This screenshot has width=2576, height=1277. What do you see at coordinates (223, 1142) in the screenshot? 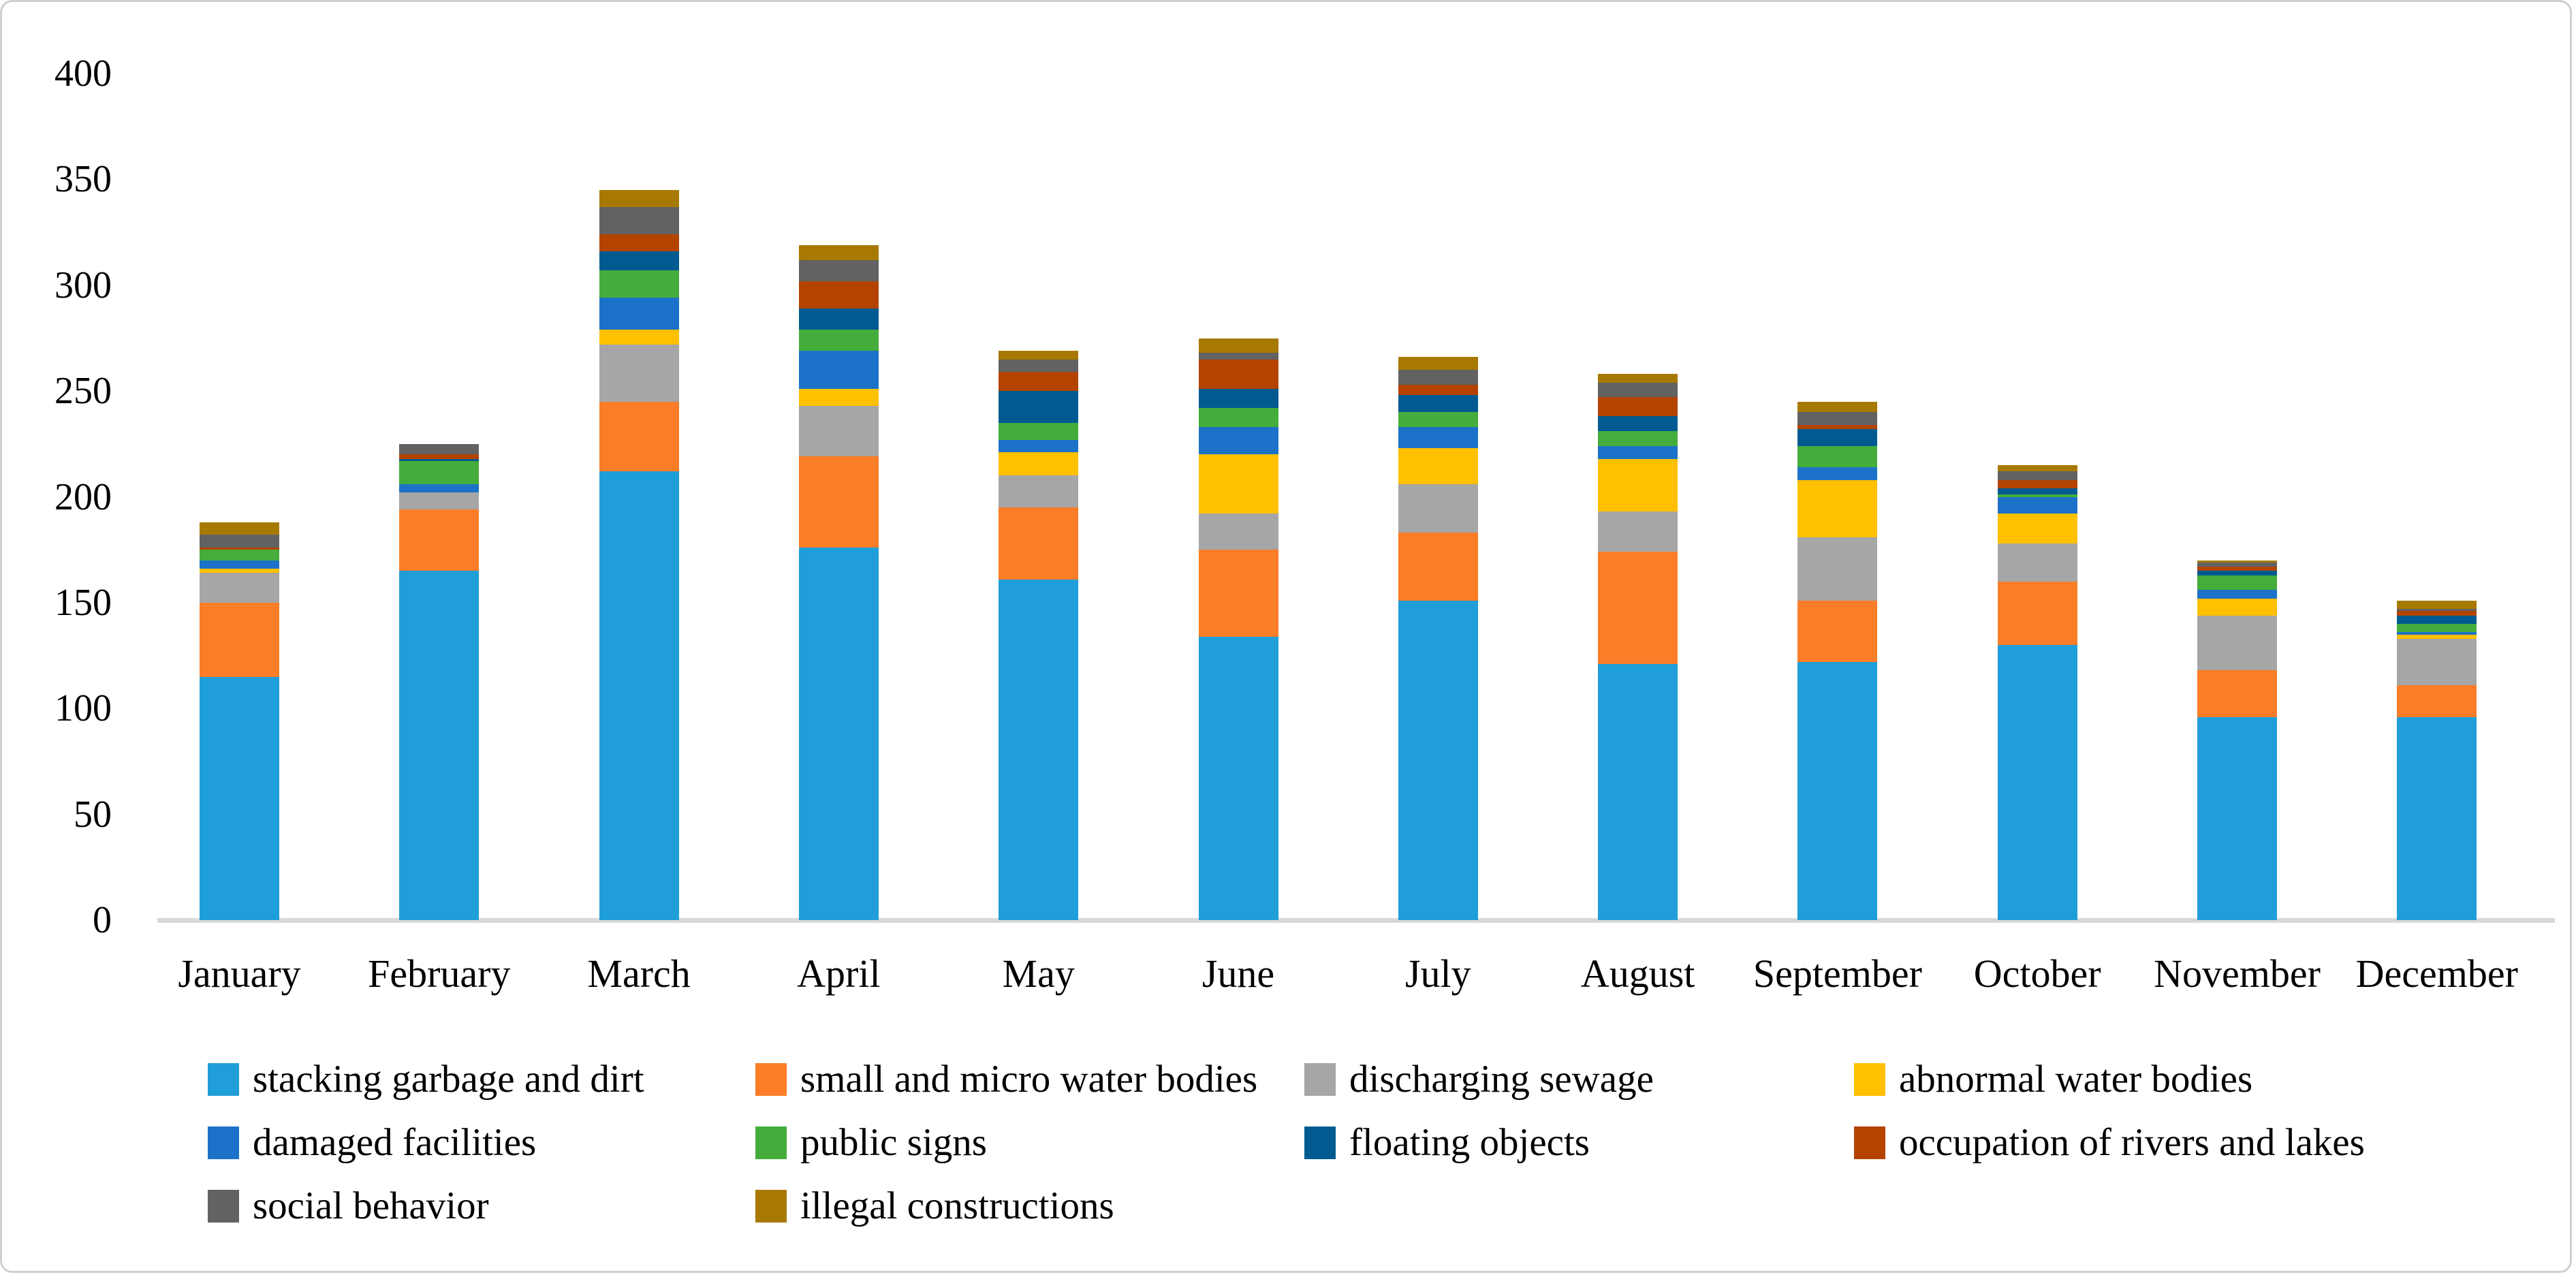
I see `legend-swatch-damaged-facilities` at bounding box center [223, 1142].